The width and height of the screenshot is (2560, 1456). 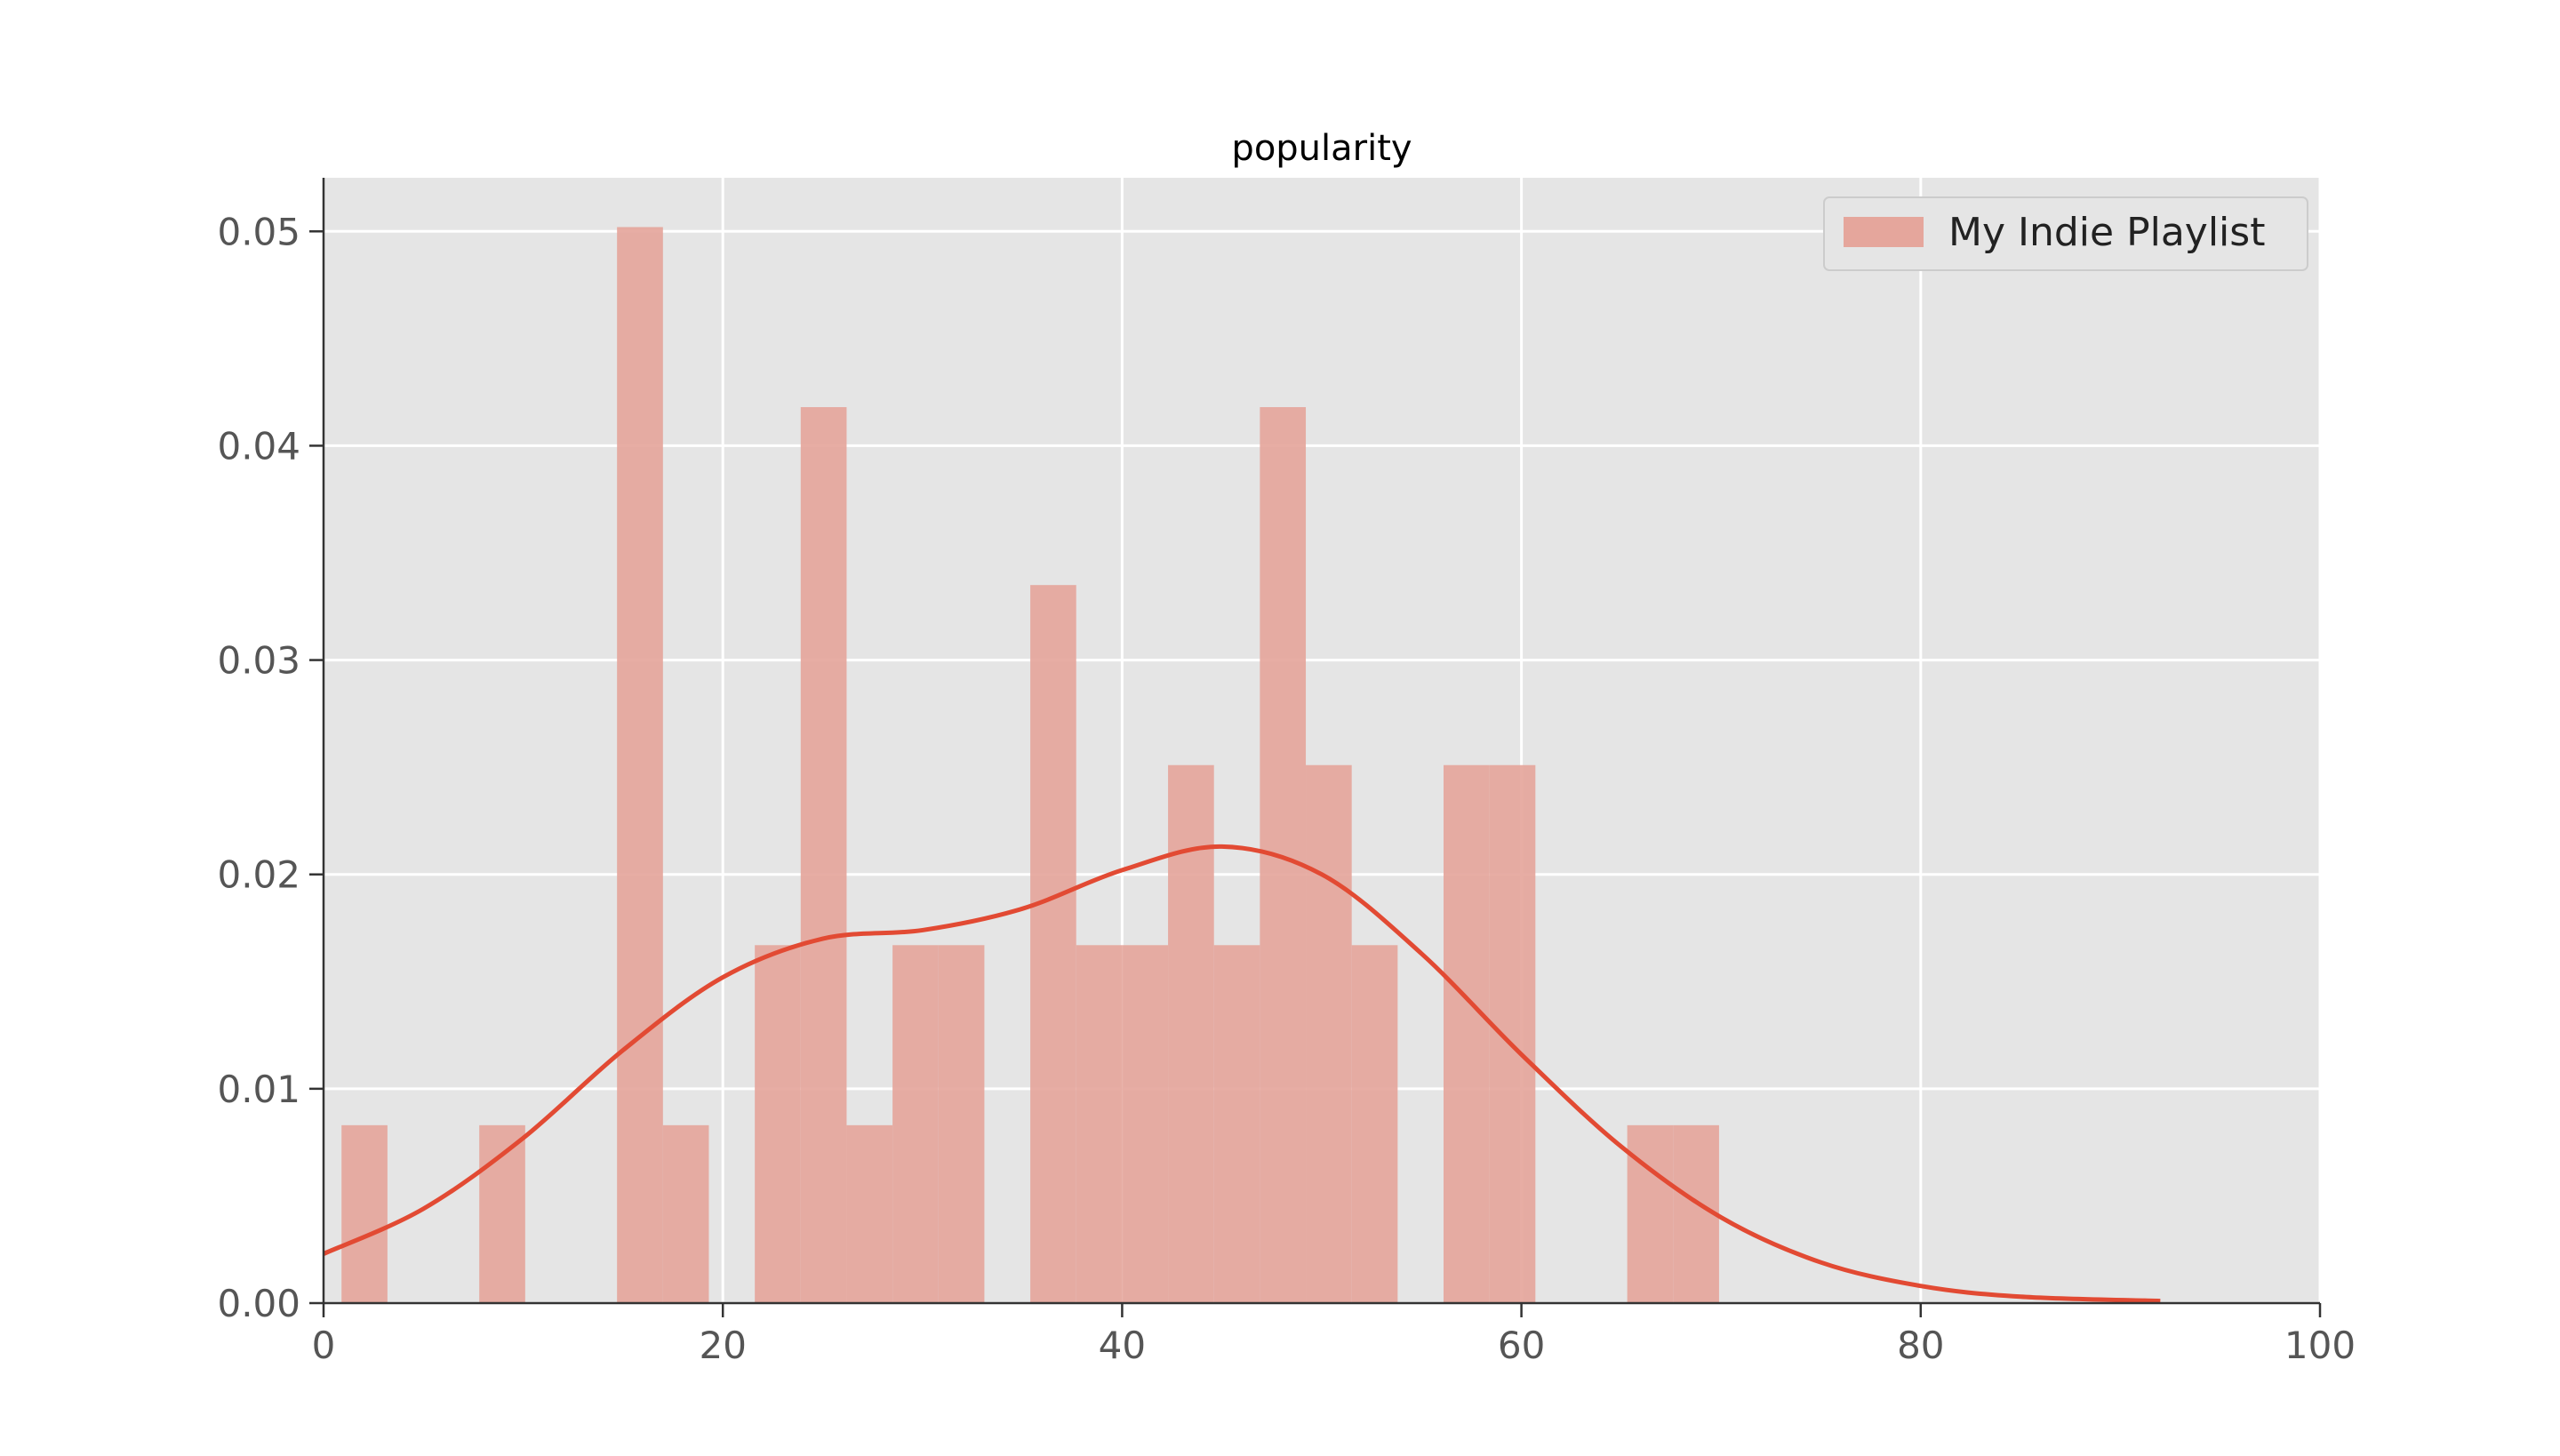 I want to click on x-tick-label: 60, so click(x=1521, y=1345).